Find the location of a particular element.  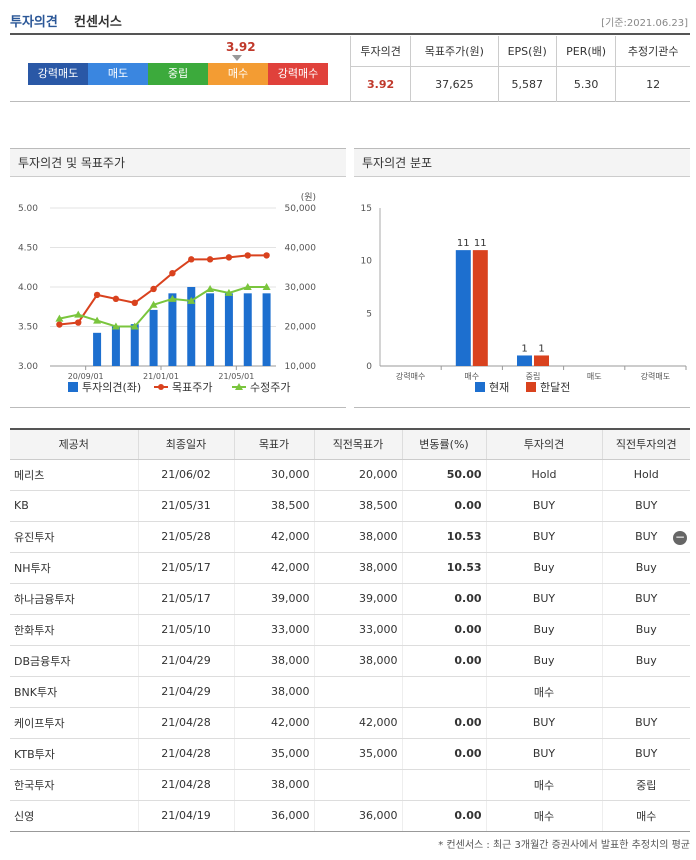

legend-label: 현재 is located at coordinates (499, 387).